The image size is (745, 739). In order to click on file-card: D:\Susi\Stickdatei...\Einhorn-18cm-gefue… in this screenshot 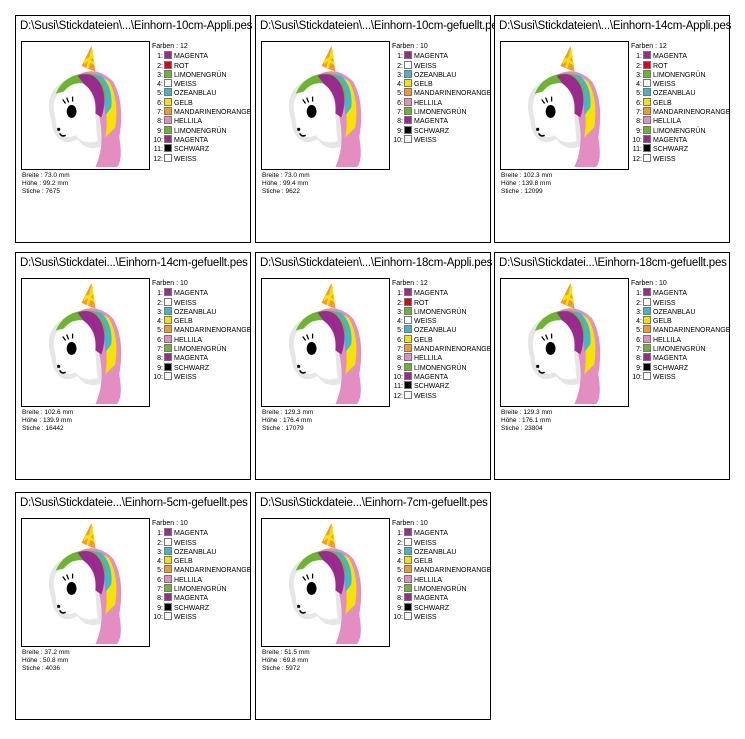, I will do `click(612, 366)`.